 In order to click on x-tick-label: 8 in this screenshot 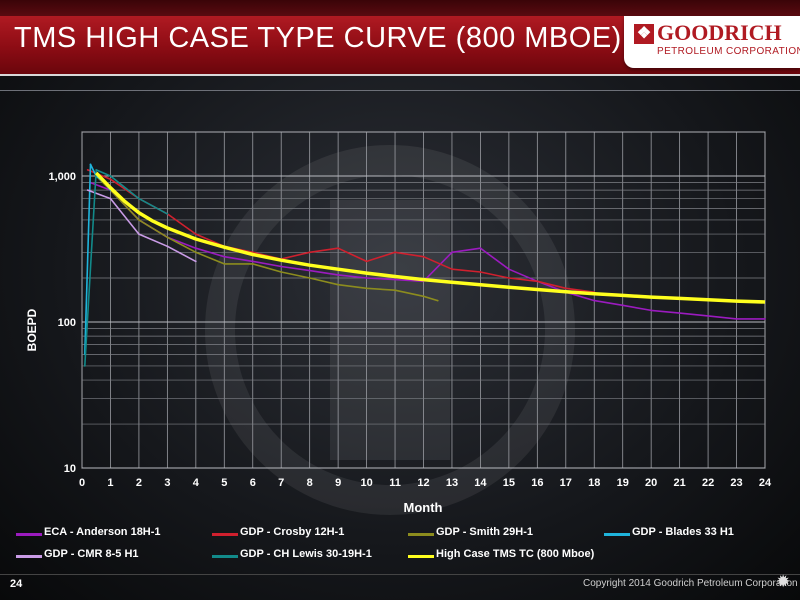, I will do `click(310, 483)`.